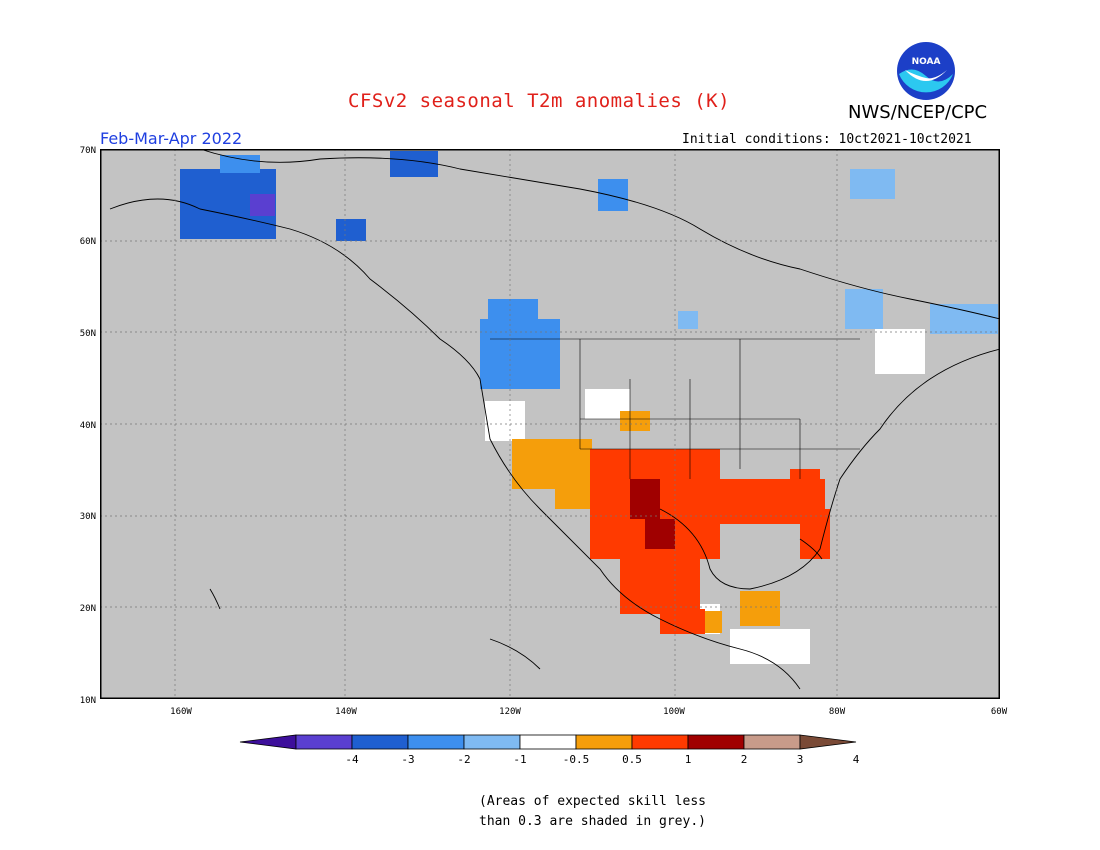 The image size is (1100, 850). I want to click on lat-label: 40N, so click(88, 426).